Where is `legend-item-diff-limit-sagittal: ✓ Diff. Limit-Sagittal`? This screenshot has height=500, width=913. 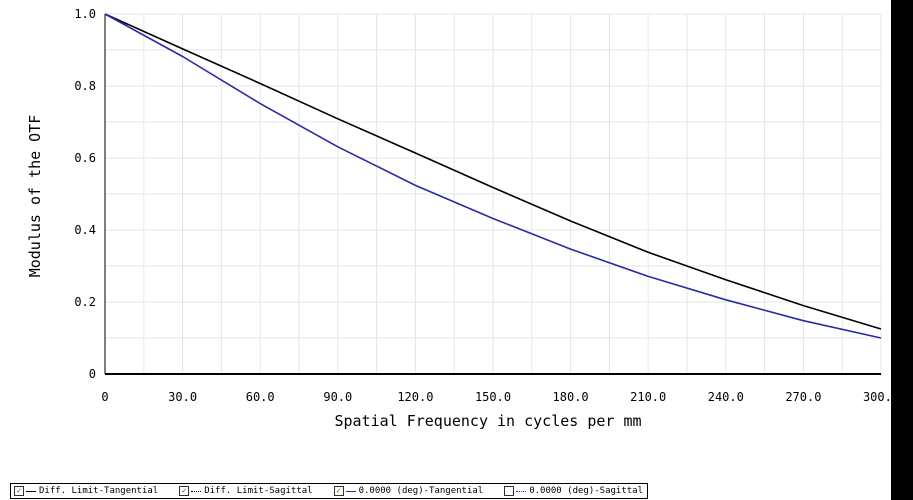 legend-item-diff-limit-sagittal: ✓ Diff. Limit-Sagittal is located at coordinates (246, 491).